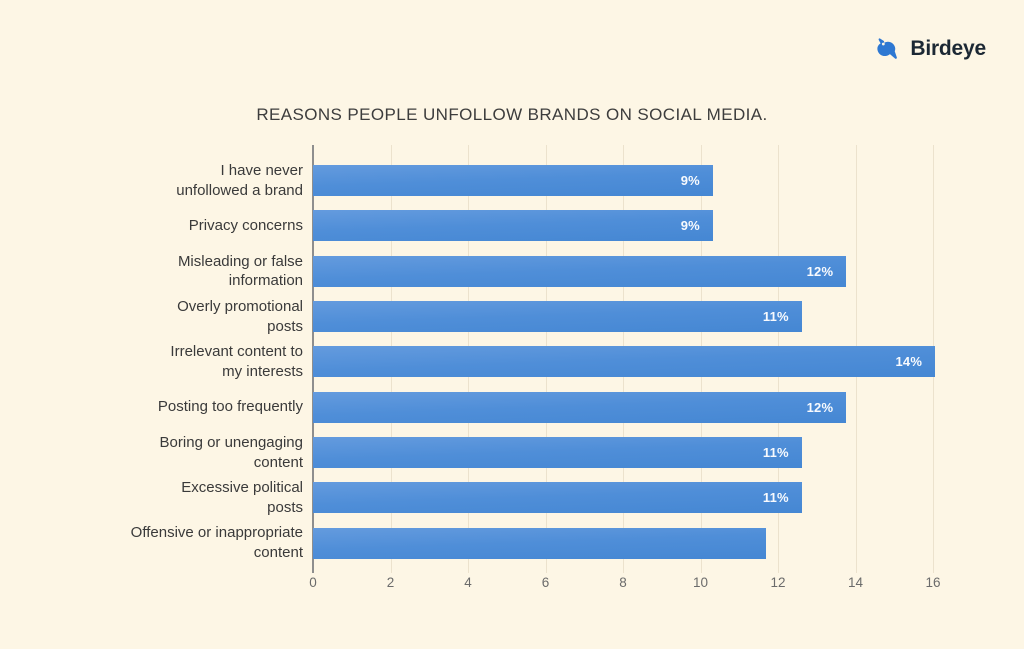 The image size is (1024, 652). I want to click on bar-value-label: 14%, so click(909, 362).